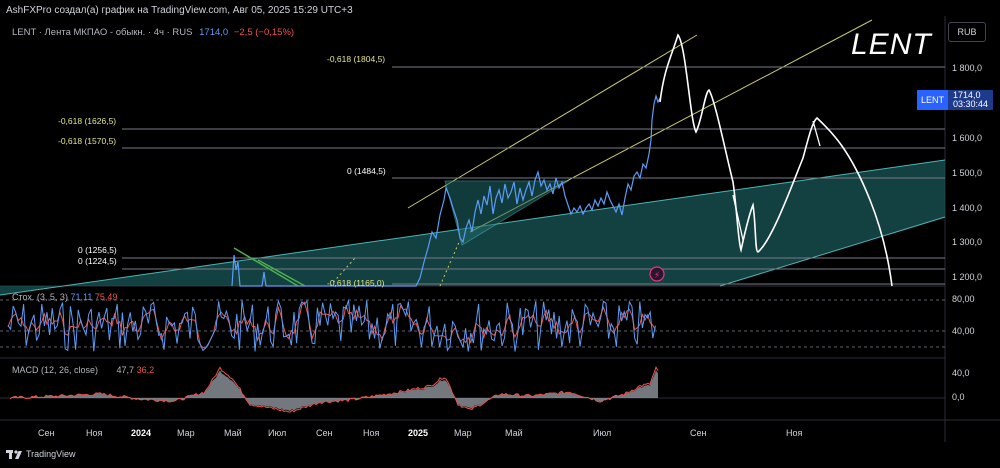  What do you see at coordinates (971, 104) in the screenshot?
I see `badge-countdown: 03:30:44` at bounding box center [971, 104].